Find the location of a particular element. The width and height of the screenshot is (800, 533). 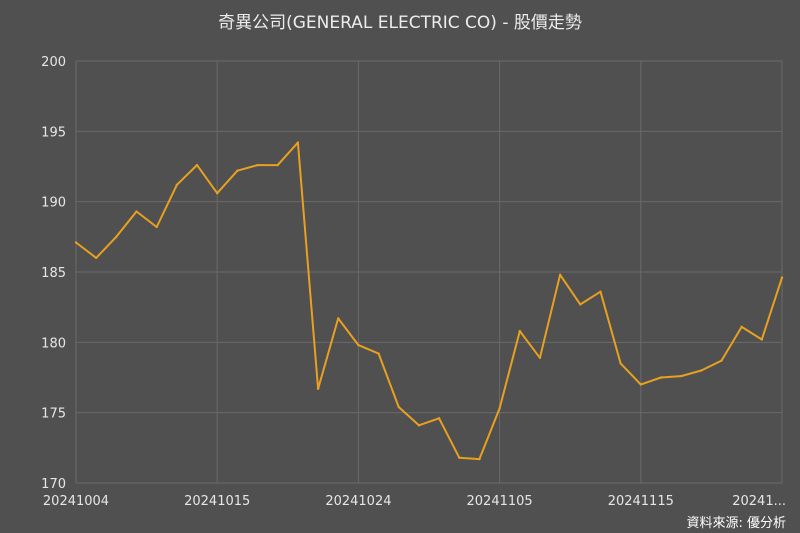

y-tick-label: 190 is located at coordinates (53, 203).